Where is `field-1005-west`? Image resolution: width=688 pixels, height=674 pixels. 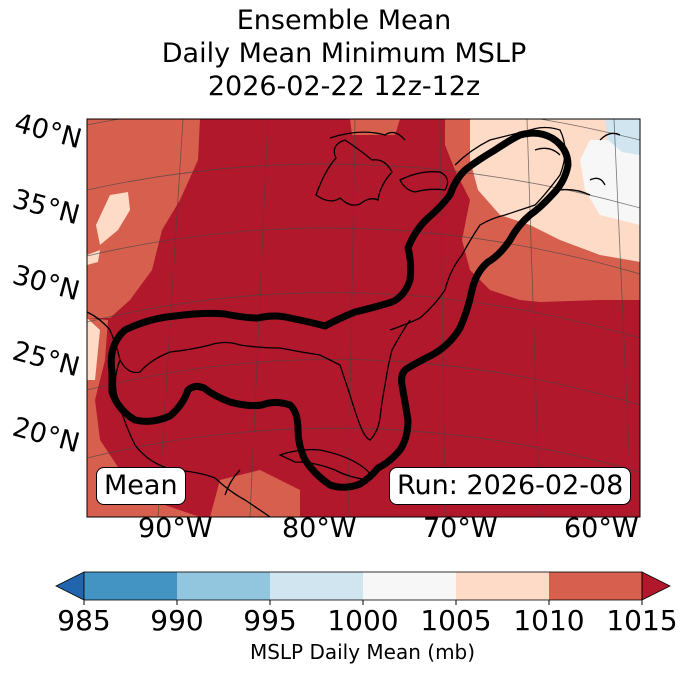
field-1005-west is located at coordinates (93, 349).